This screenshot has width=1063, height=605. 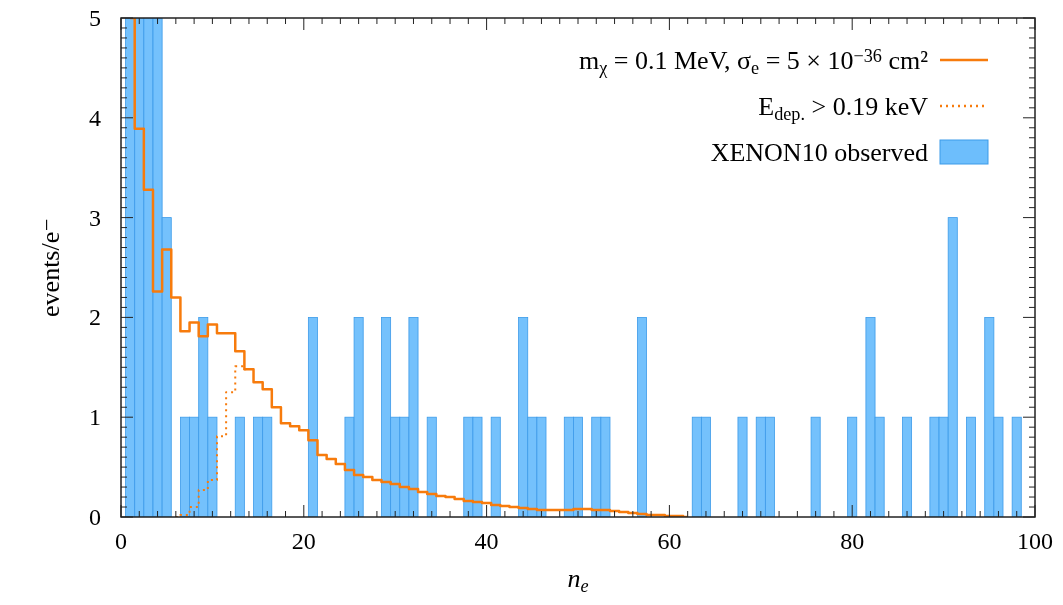 I want to click on y-tick-label: 1, so click(x=95, y=417).